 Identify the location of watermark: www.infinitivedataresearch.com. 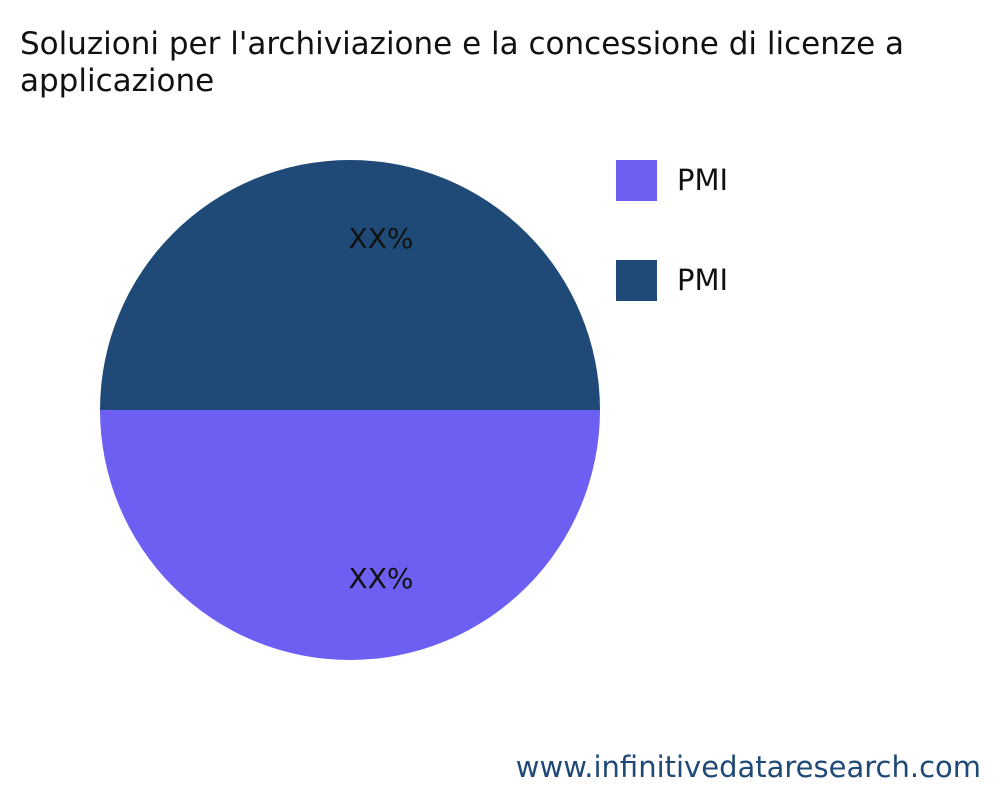
(748, 767).